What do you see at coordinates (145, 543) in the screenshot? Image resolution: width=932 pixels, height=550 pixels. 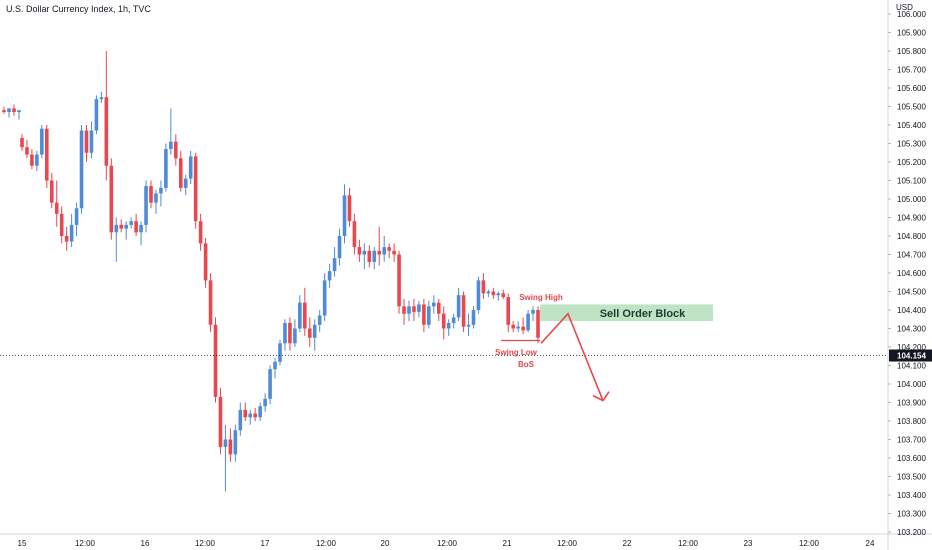 I see `x-tick-label: 16` at bounding box center [145, 543].